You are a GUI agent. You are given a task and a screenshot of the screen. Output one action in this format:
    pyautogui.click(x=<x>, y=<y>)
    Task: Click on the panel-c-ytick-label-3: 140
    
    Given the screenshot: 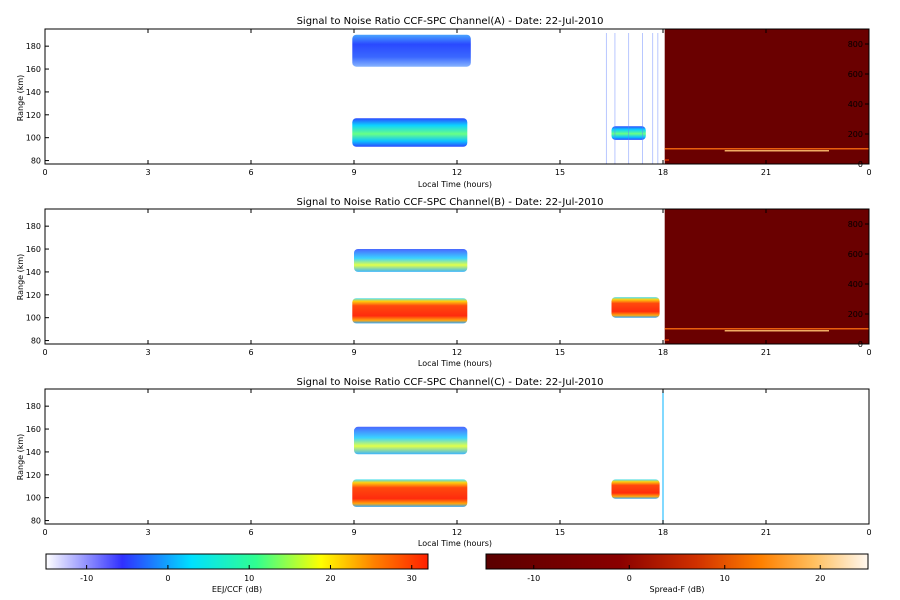 What is the action you would take?
    pyautogui.click(x=33, y=452)
    